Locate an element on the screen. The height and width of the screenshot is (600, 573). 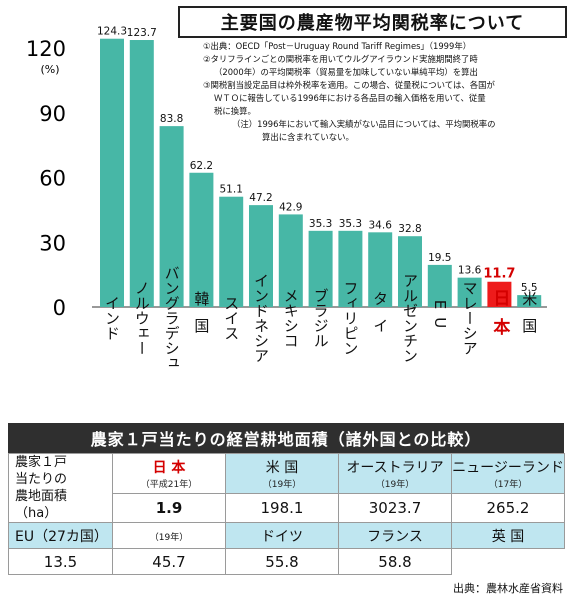
note-line: （2000年）の平均関税率（貿易量を加味していない単純平均）を算出 is located at coordinates (346, 72).